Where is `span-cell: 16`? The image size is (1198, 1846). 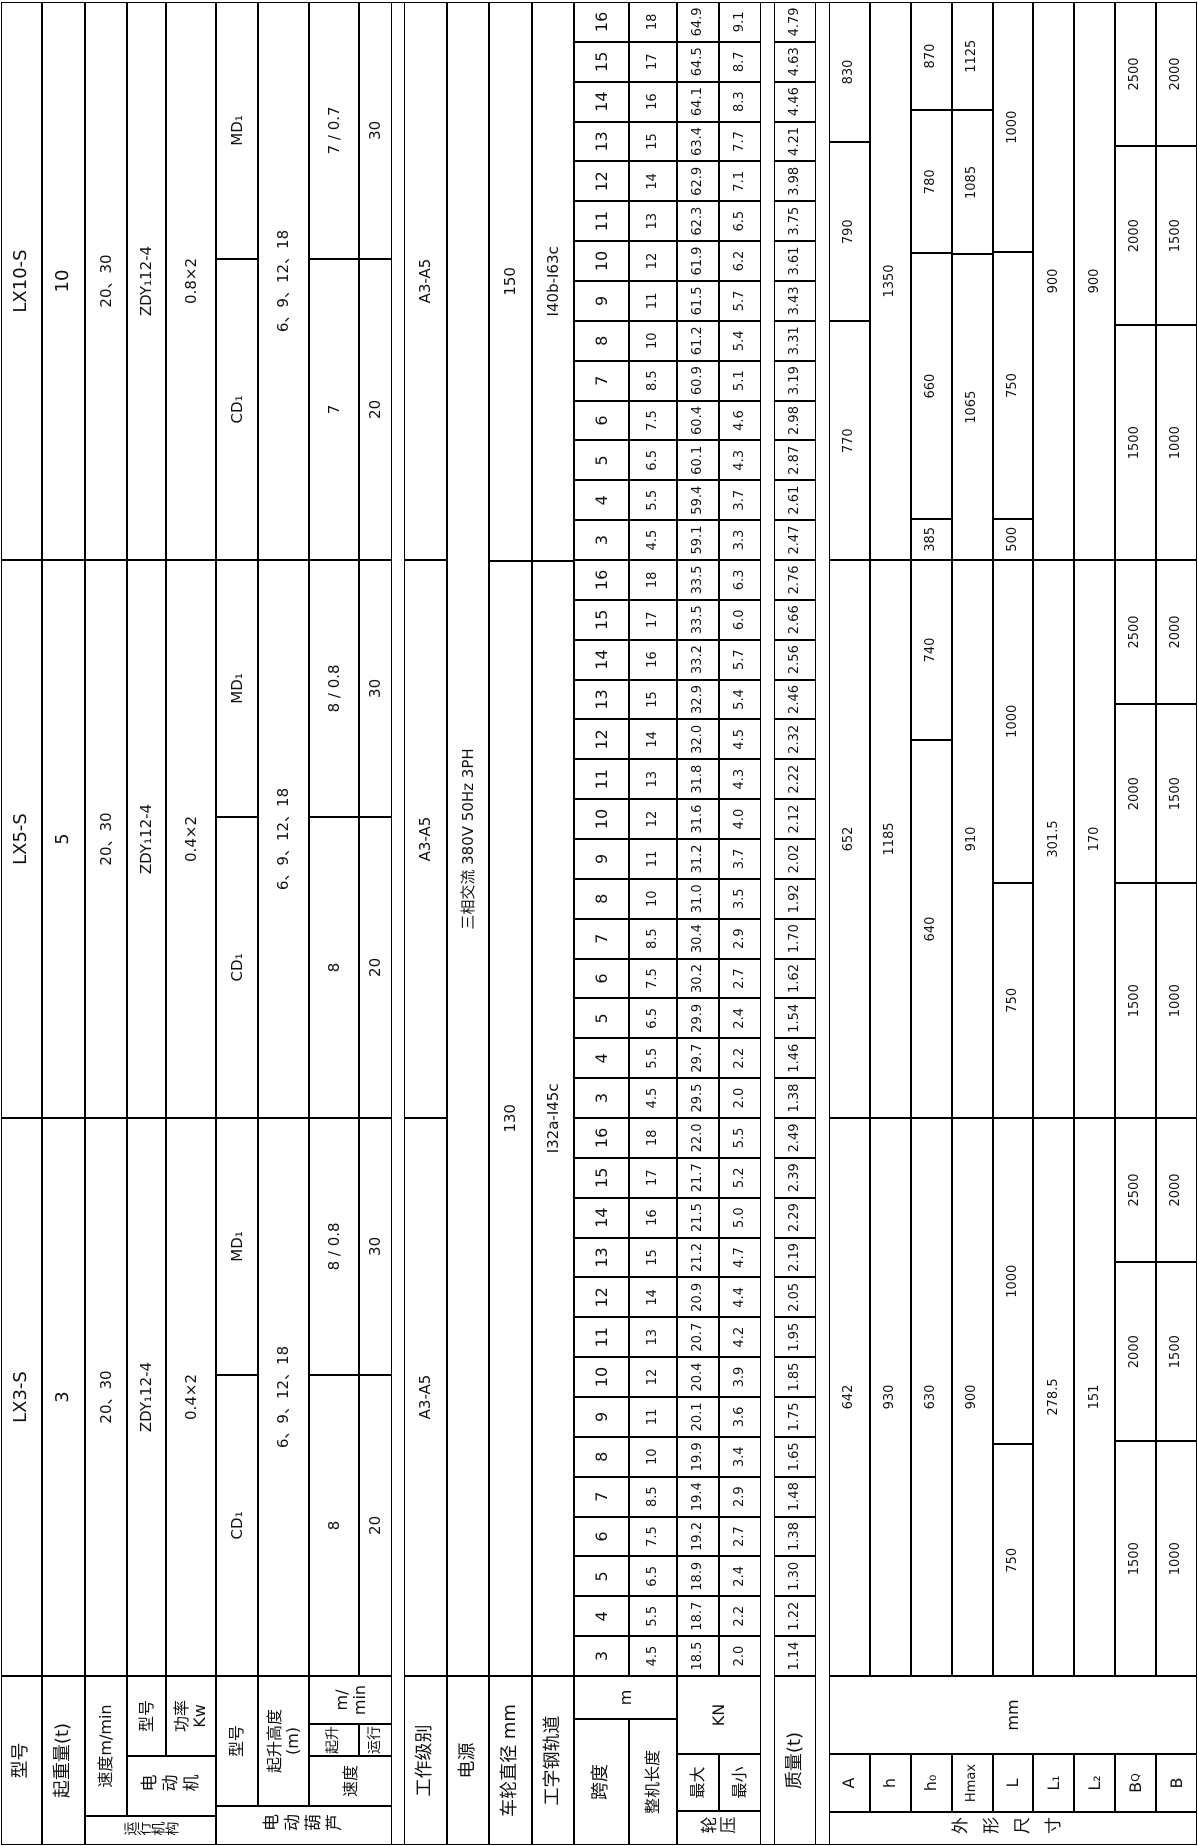
span-cell: 16 is located at coordinates (601, 1137).